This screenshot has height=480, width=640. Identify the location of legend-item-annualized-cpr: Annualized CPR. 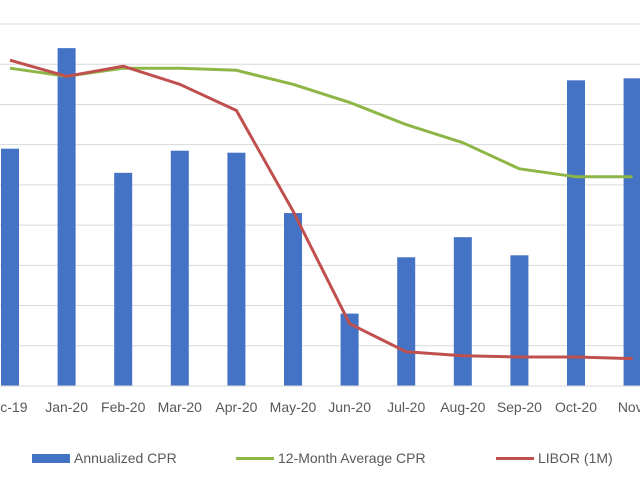
(104, 458).